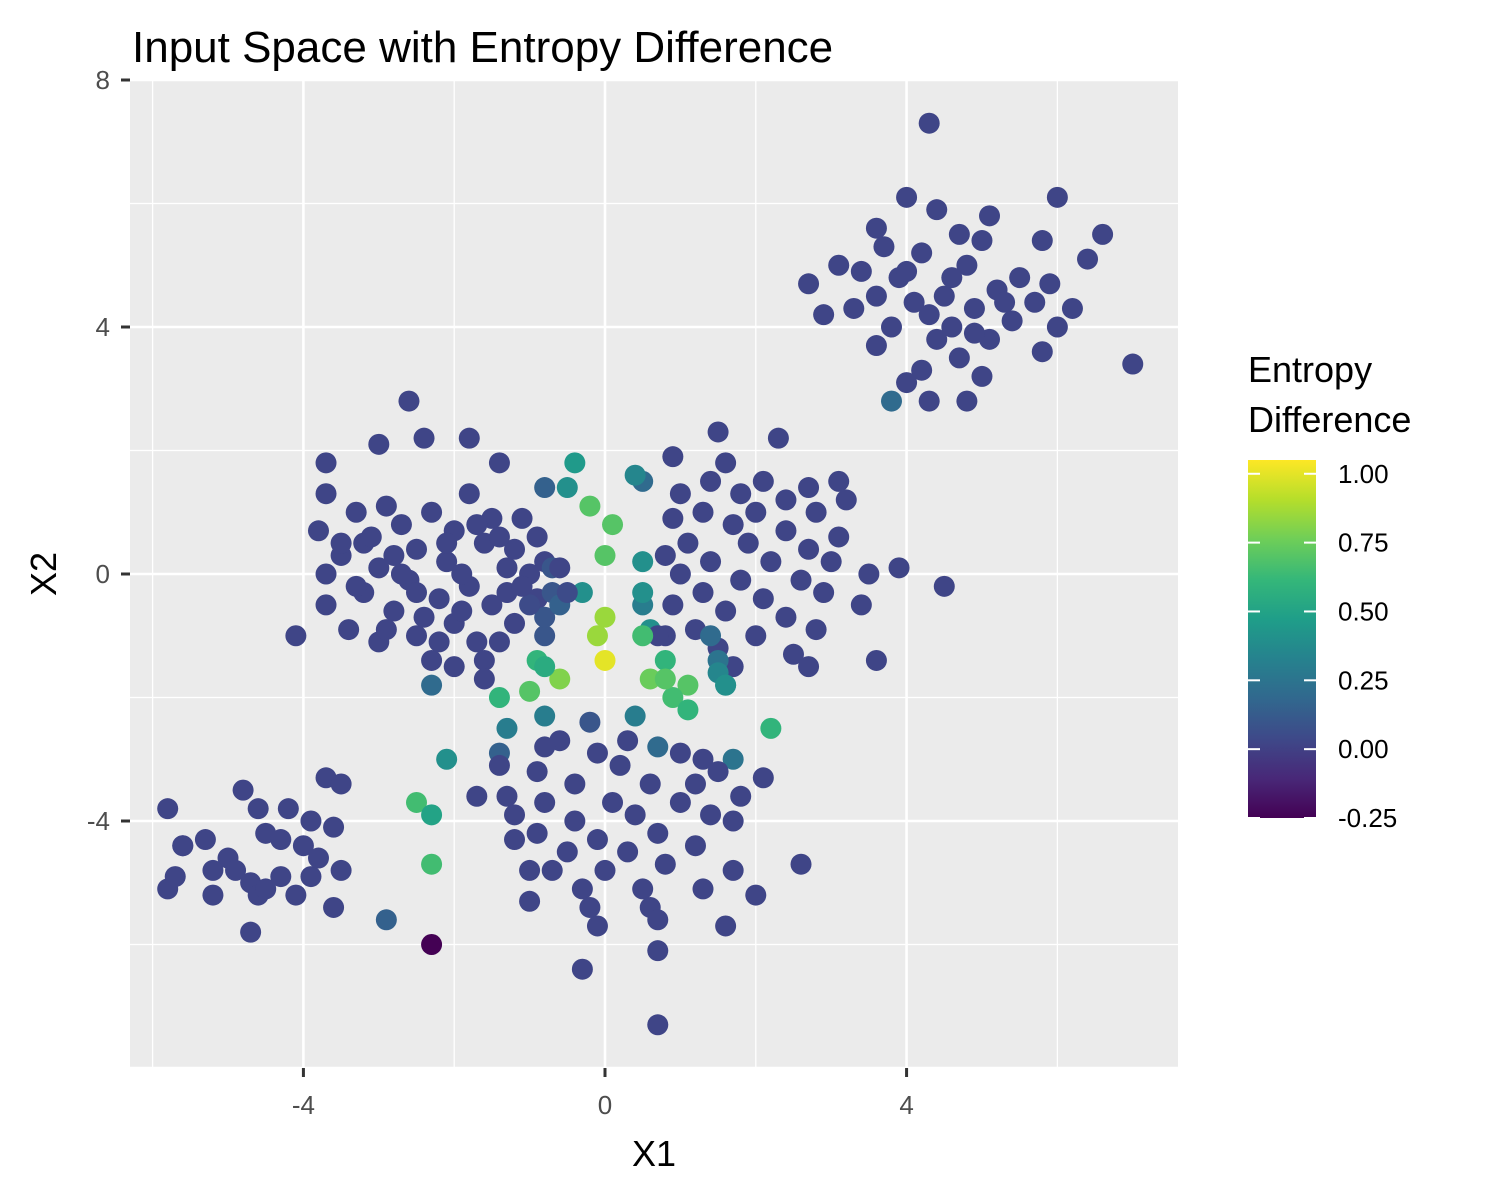 Image resolution: width=1500 pixels, height=1200 pixels. Describe the element at coordinates (1363, 749) in the screenshot. I see `legend-tick-label: 0.00` at that location.